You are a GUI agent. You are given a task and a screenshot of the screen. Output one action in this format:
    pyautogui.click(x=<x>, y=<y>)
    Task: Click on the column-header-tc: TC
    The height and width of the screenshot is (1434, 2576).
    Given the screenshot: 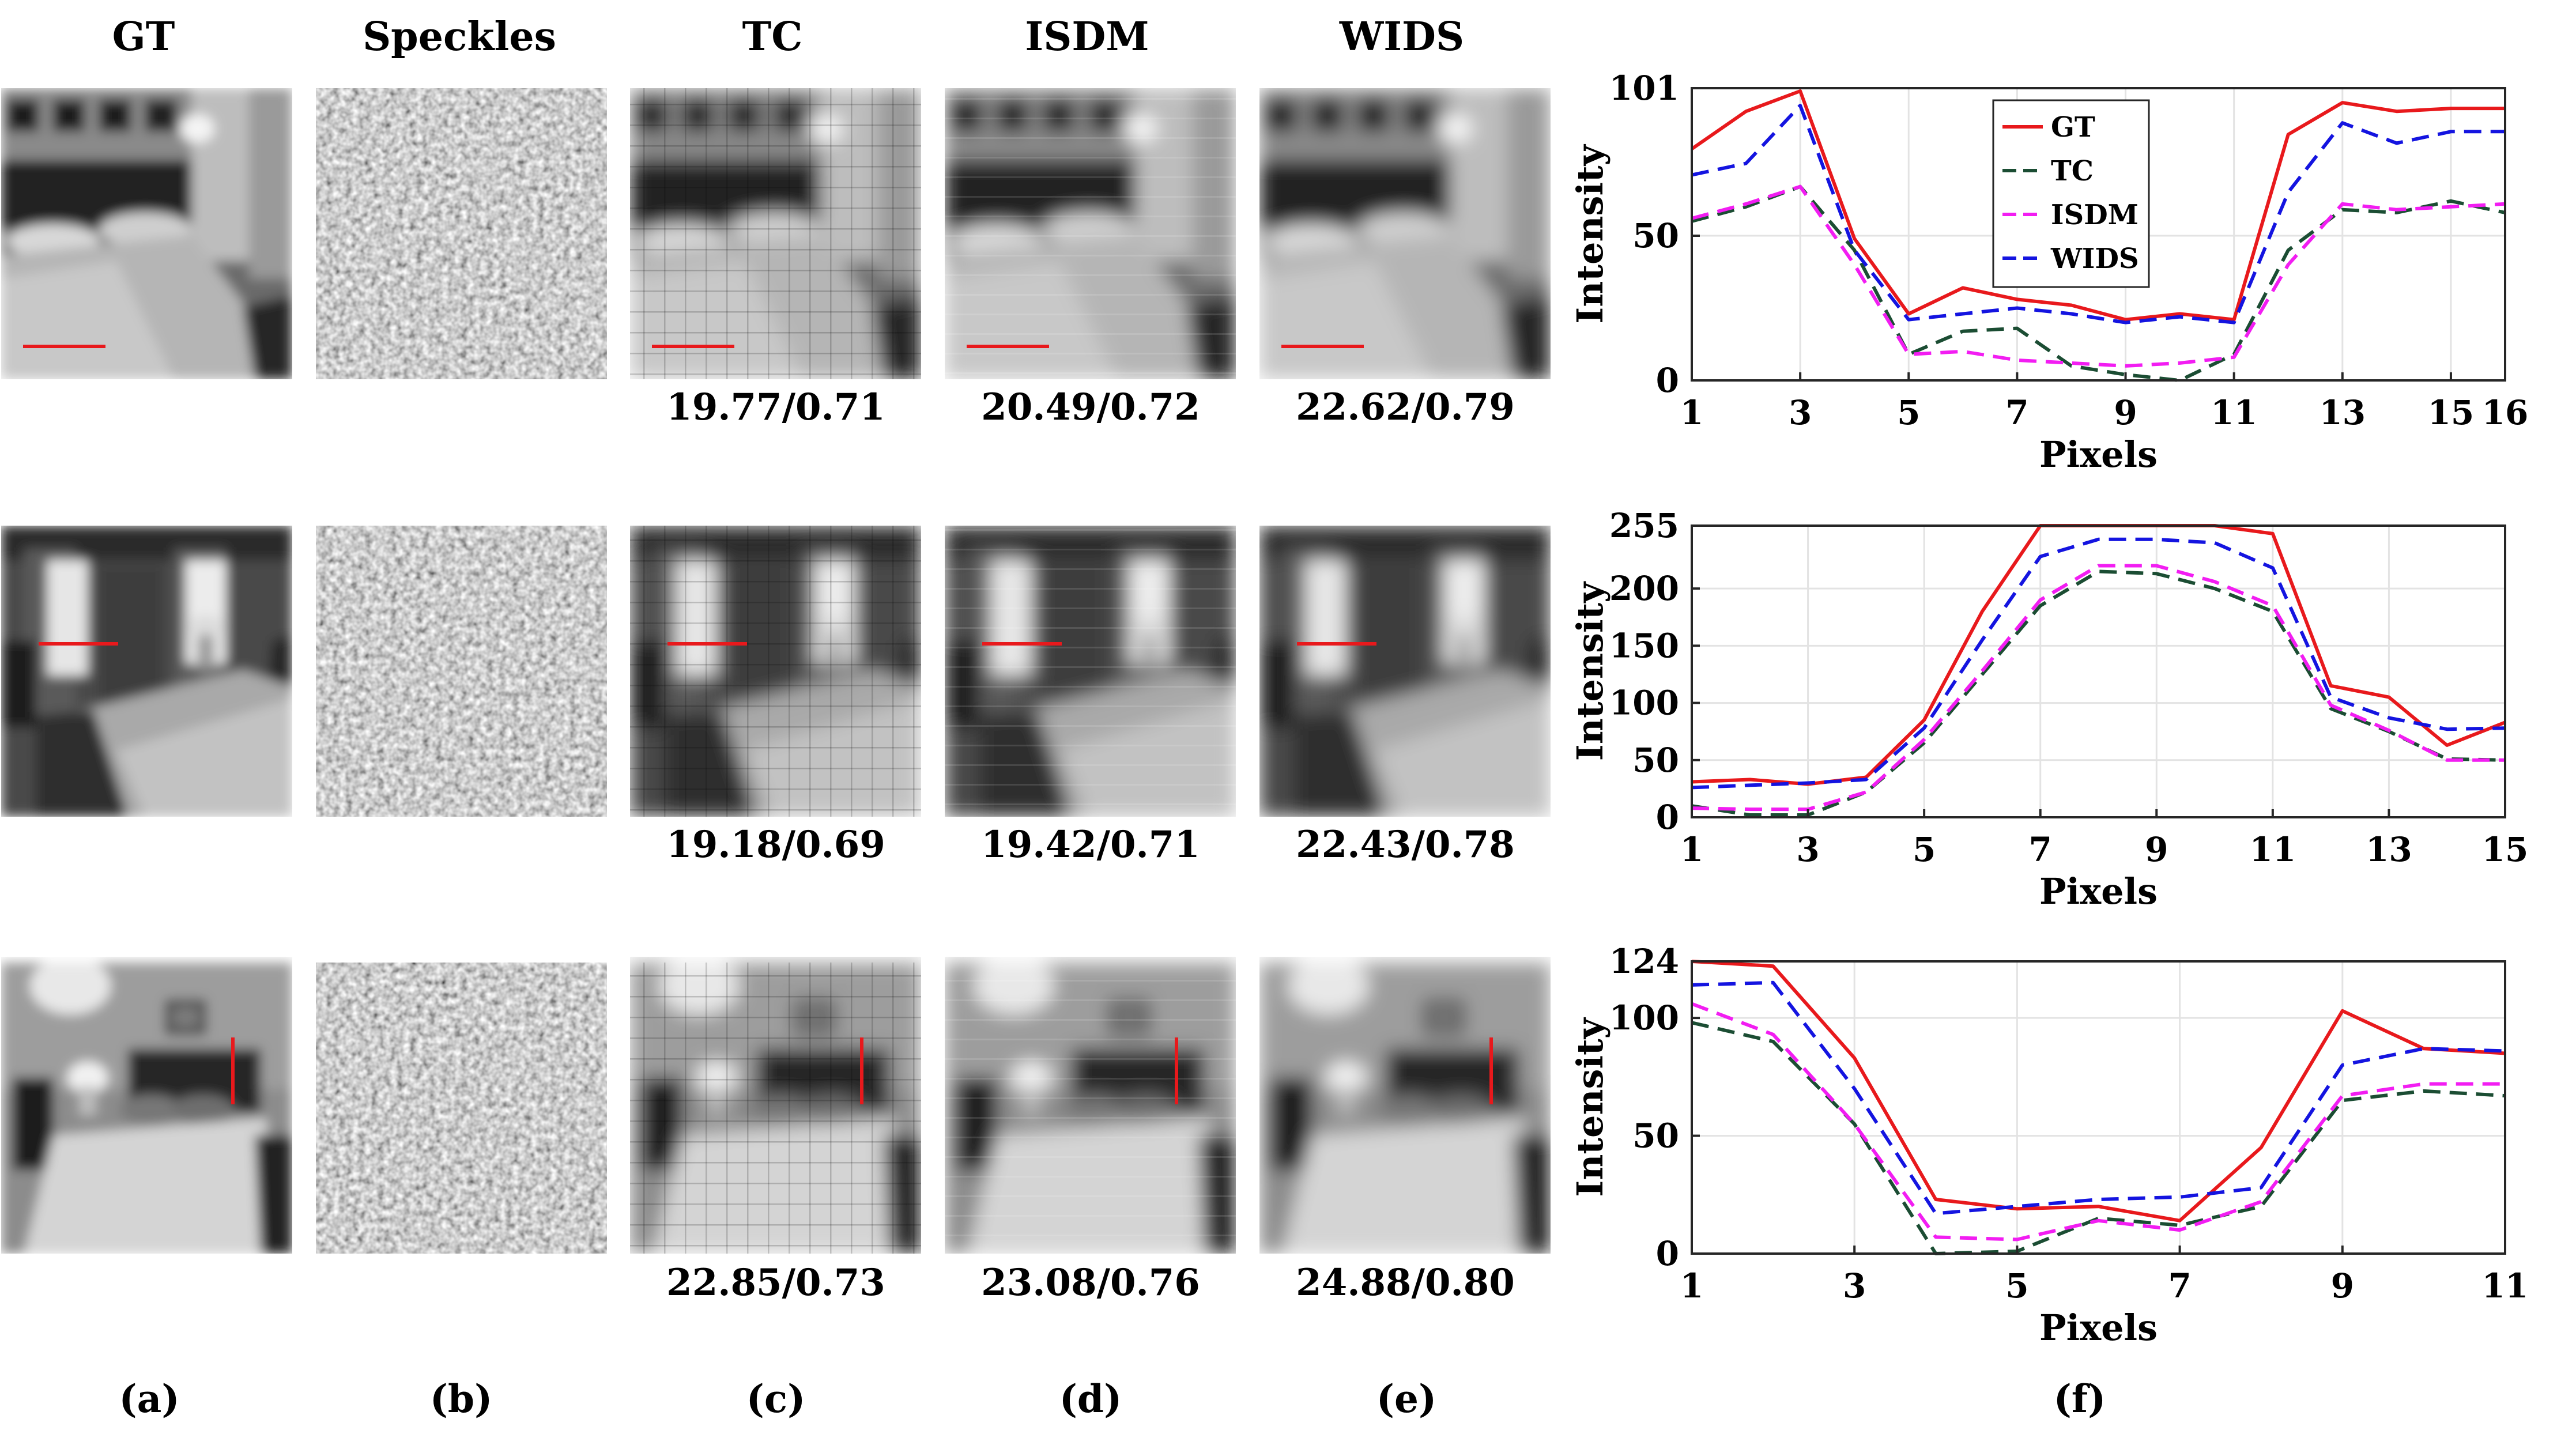 What is the action you would take?
    pyautogui.click(x=772, y=37)
    